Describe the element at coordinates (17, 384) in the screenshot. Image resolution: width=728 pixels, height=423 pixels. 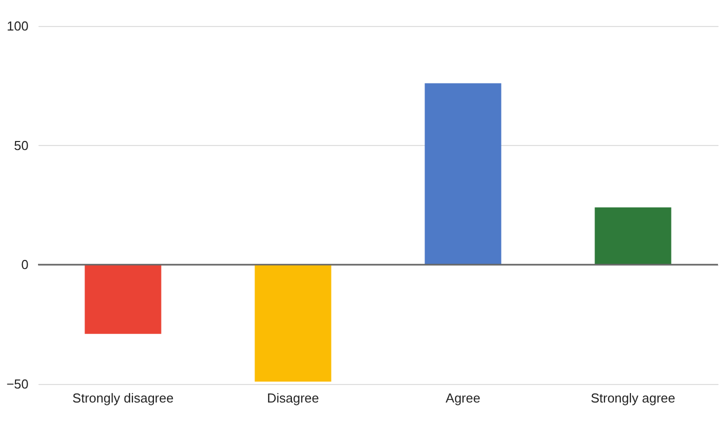
I see `y-tick-label: −50` at that location.